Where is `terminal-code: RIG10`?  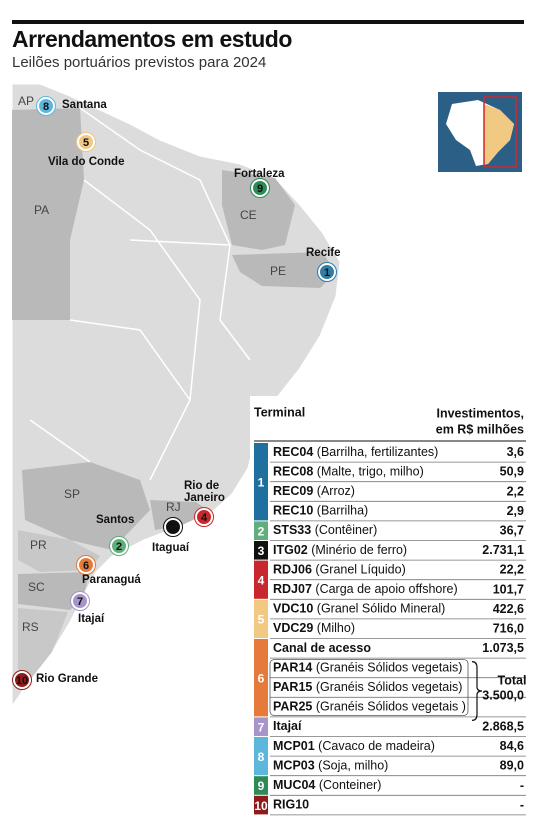
terminal-code: RIG10 is located at coordinates (291, 805).